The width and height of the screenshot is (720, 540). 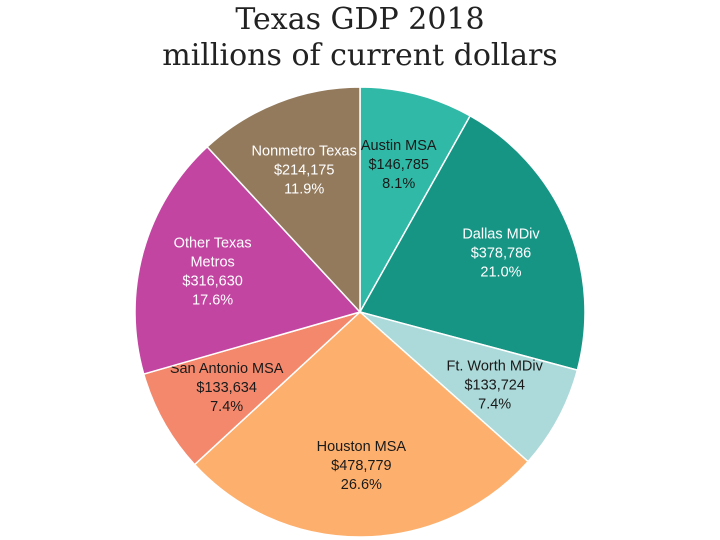 I want to click on slice-name-label: Austin MSA, so click(x=399, y=146).